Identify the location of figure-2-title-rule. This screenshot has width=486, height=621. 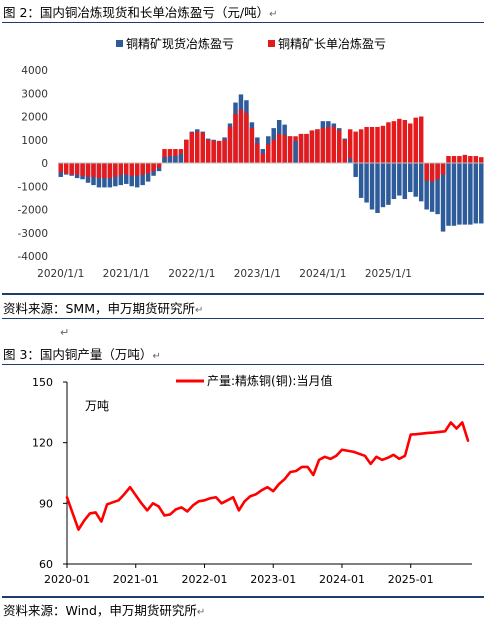
(243, 22).